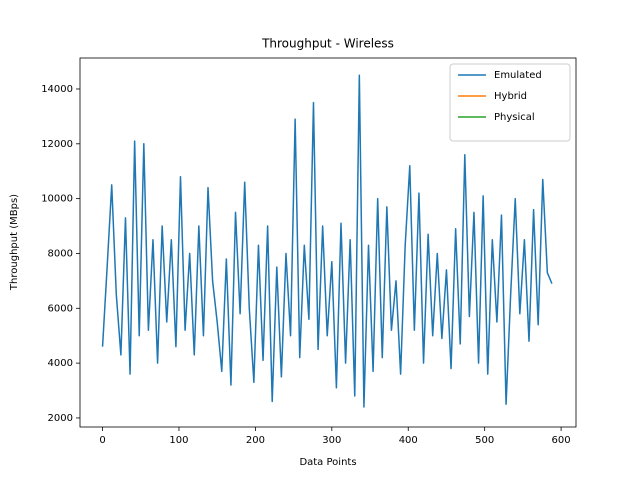 Image resolution: width=640 pixels, height=480 pixels. Describe the element at coordinates (60, 418) in the screenshot. I see `y-tick-label: 2000` at that location.